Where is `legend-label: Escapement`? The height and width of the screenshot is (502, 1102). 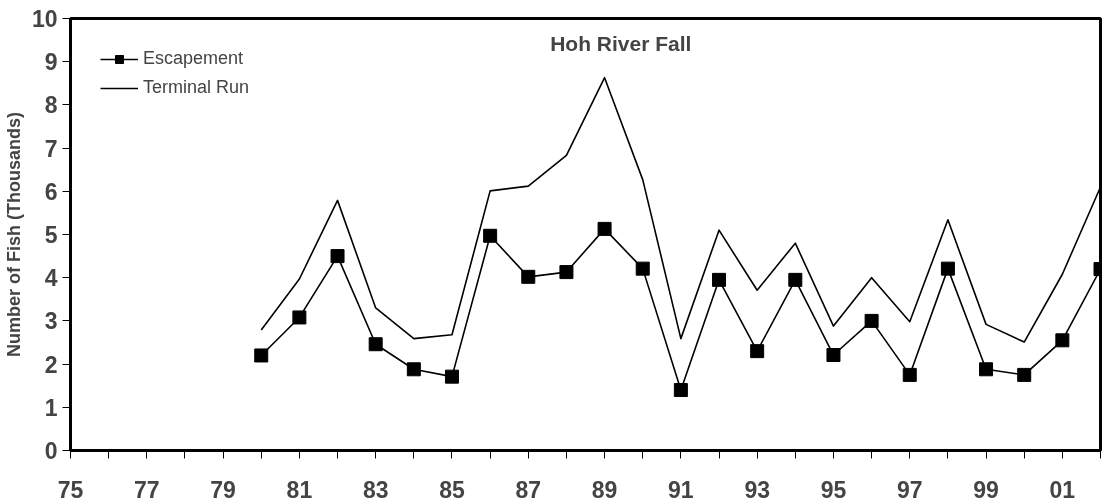 legend-label: Escapement is located at coordinates (193, 58).